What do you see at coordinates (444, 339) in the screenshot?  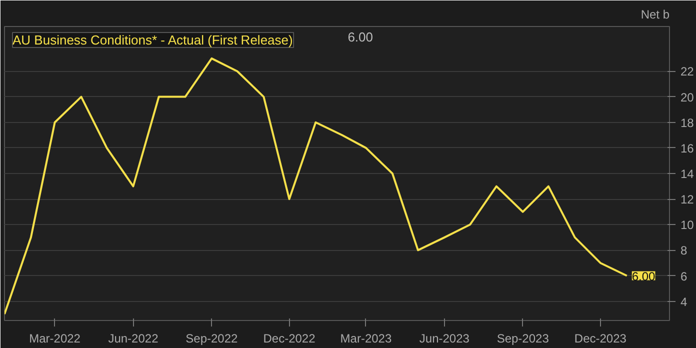 I see `x-tick-label: Jun-2023` at bounding box center [444, 339].